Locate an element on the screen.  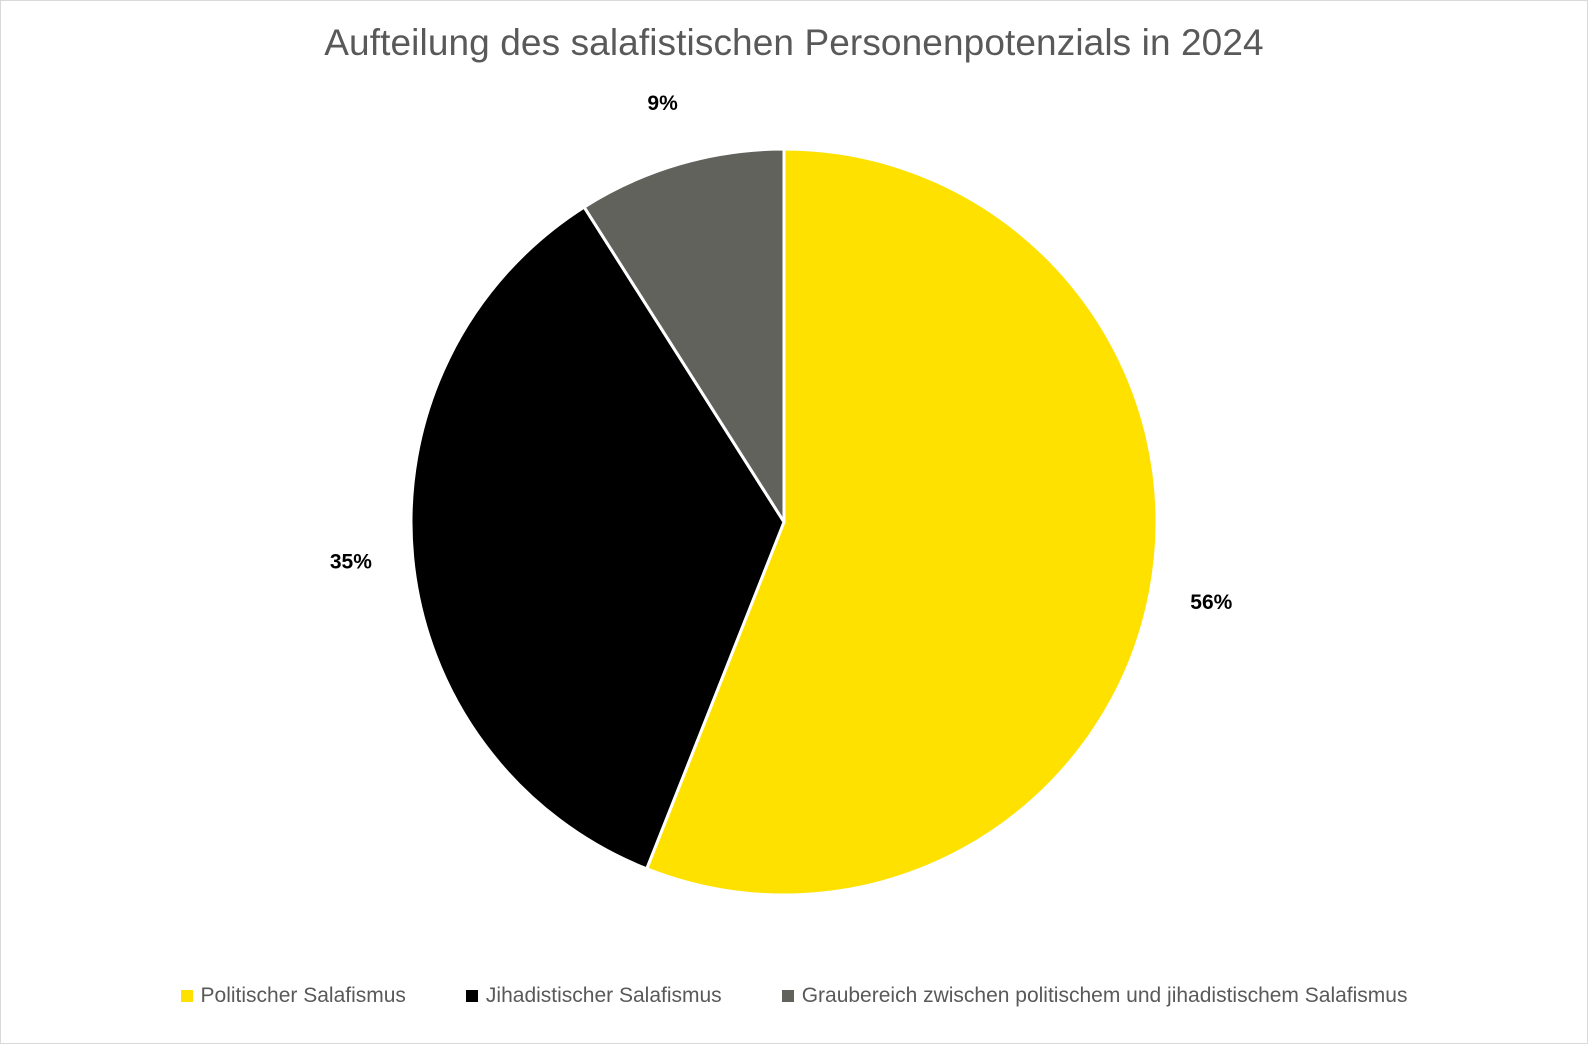
legend-item-politischer: Politischer Salafismus is located at coordinates (293, 996).